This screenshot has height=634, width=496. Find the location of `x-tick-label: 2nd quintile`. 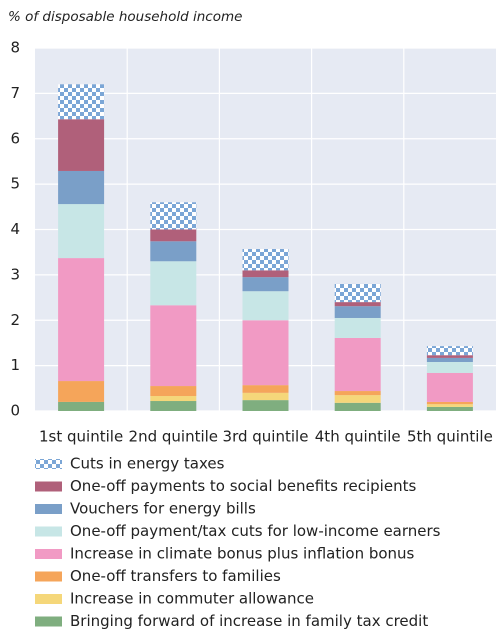

x-tick-label: 2nd quintile is located at coordinates (174, 437).